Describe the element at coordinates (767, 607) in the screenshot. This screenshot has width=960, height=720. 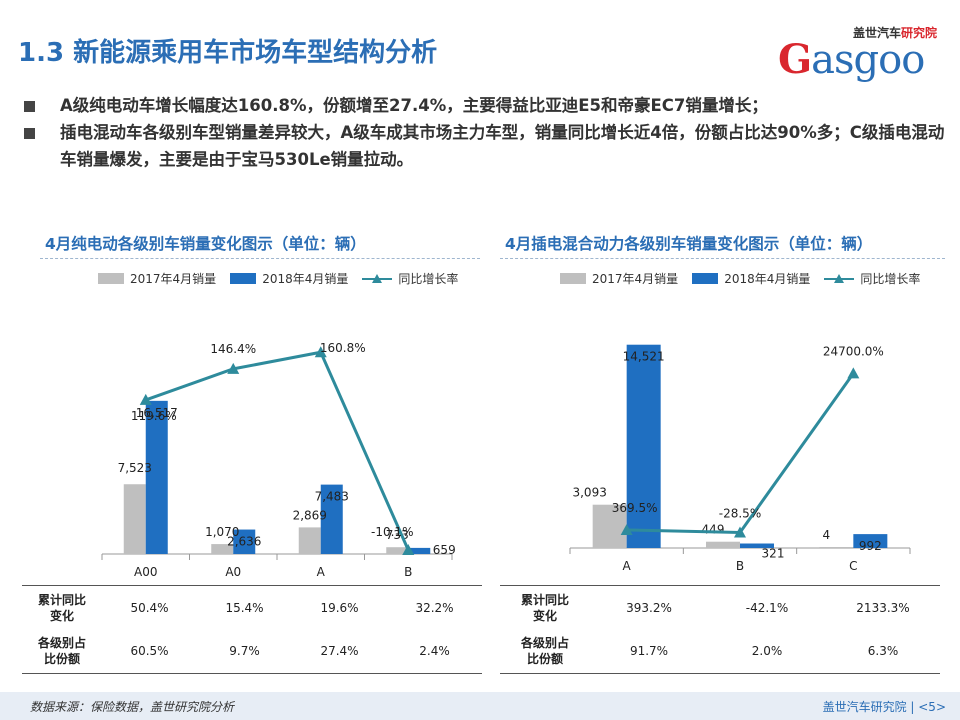
I see `table-cell: -42.1%` at that location.